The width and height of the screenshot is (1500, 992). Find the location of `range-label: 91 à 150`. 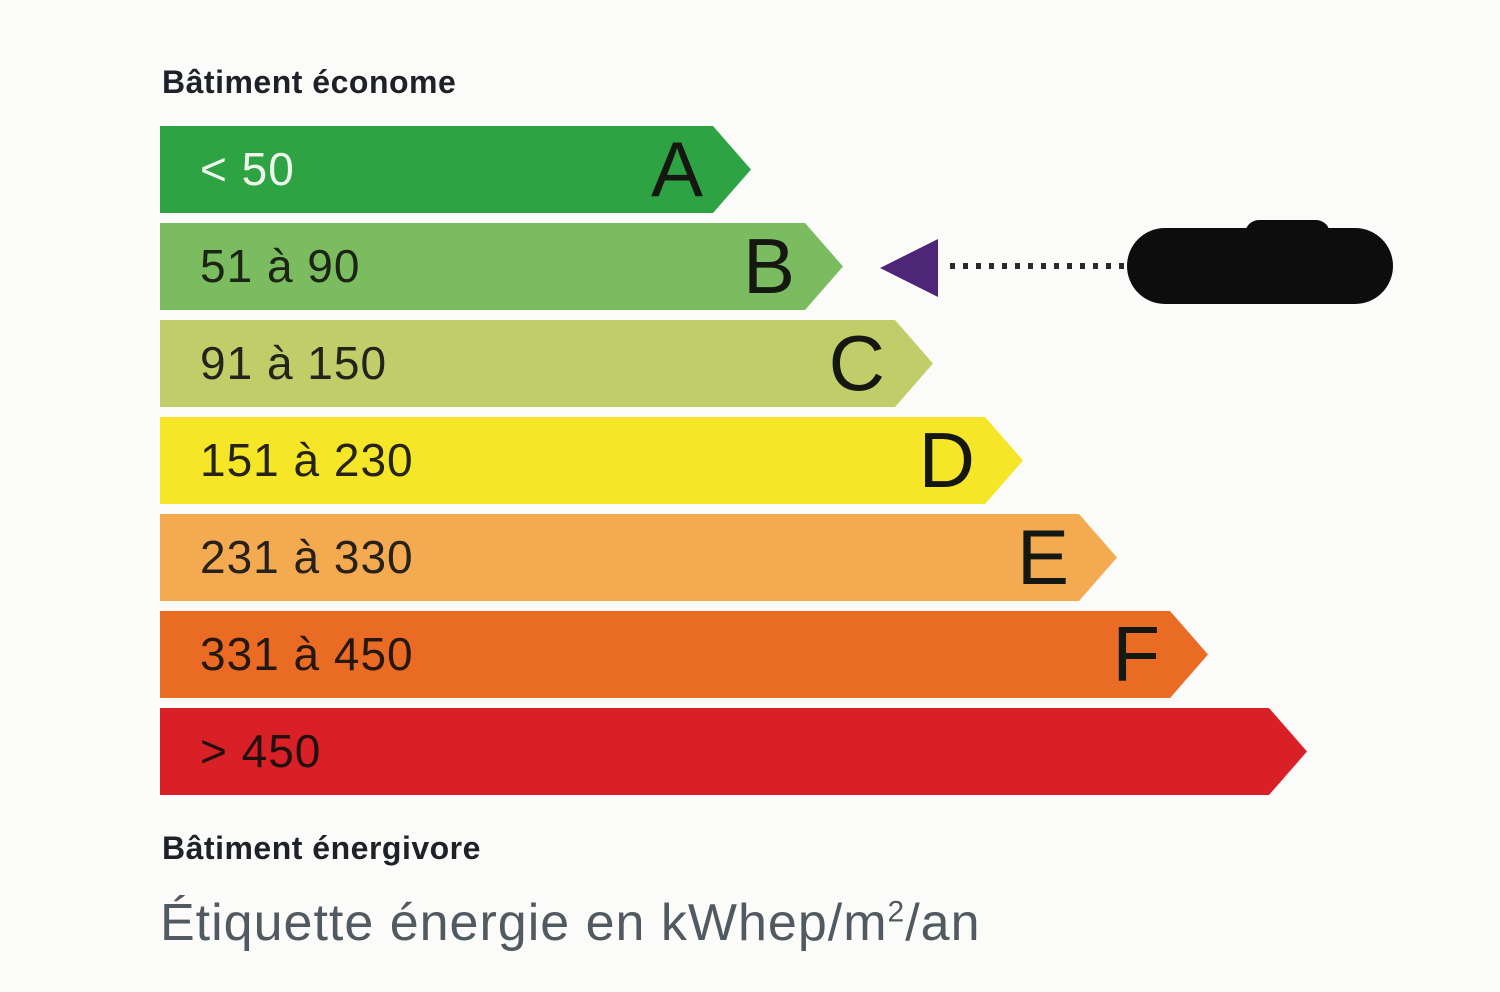

range-label: 91 à 150 is located at coordinates (294, 363).